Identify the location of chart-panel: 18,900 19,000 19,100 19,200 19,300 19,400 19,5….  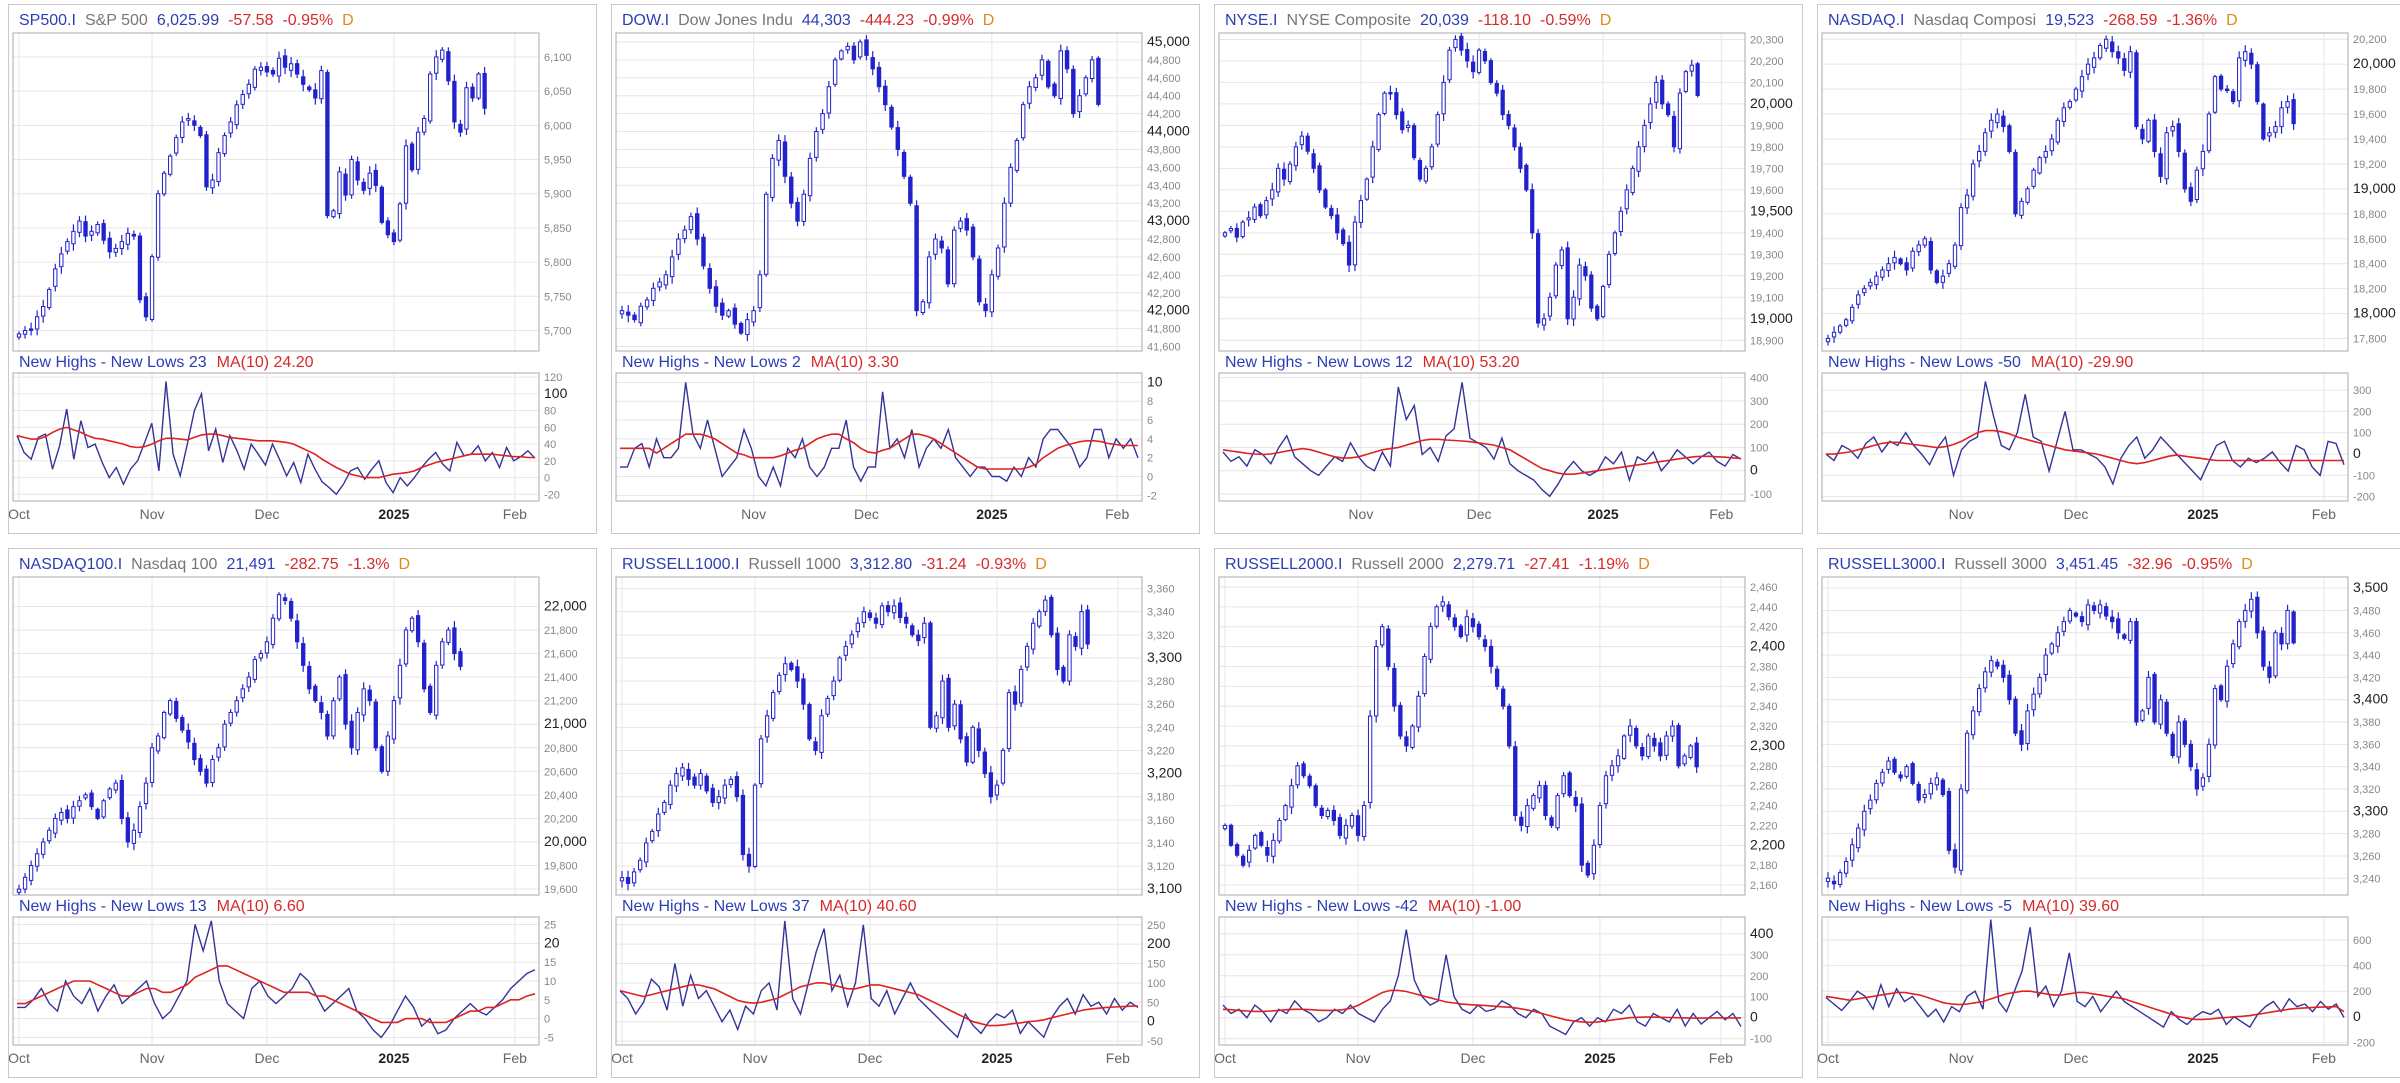
(1508, 269).